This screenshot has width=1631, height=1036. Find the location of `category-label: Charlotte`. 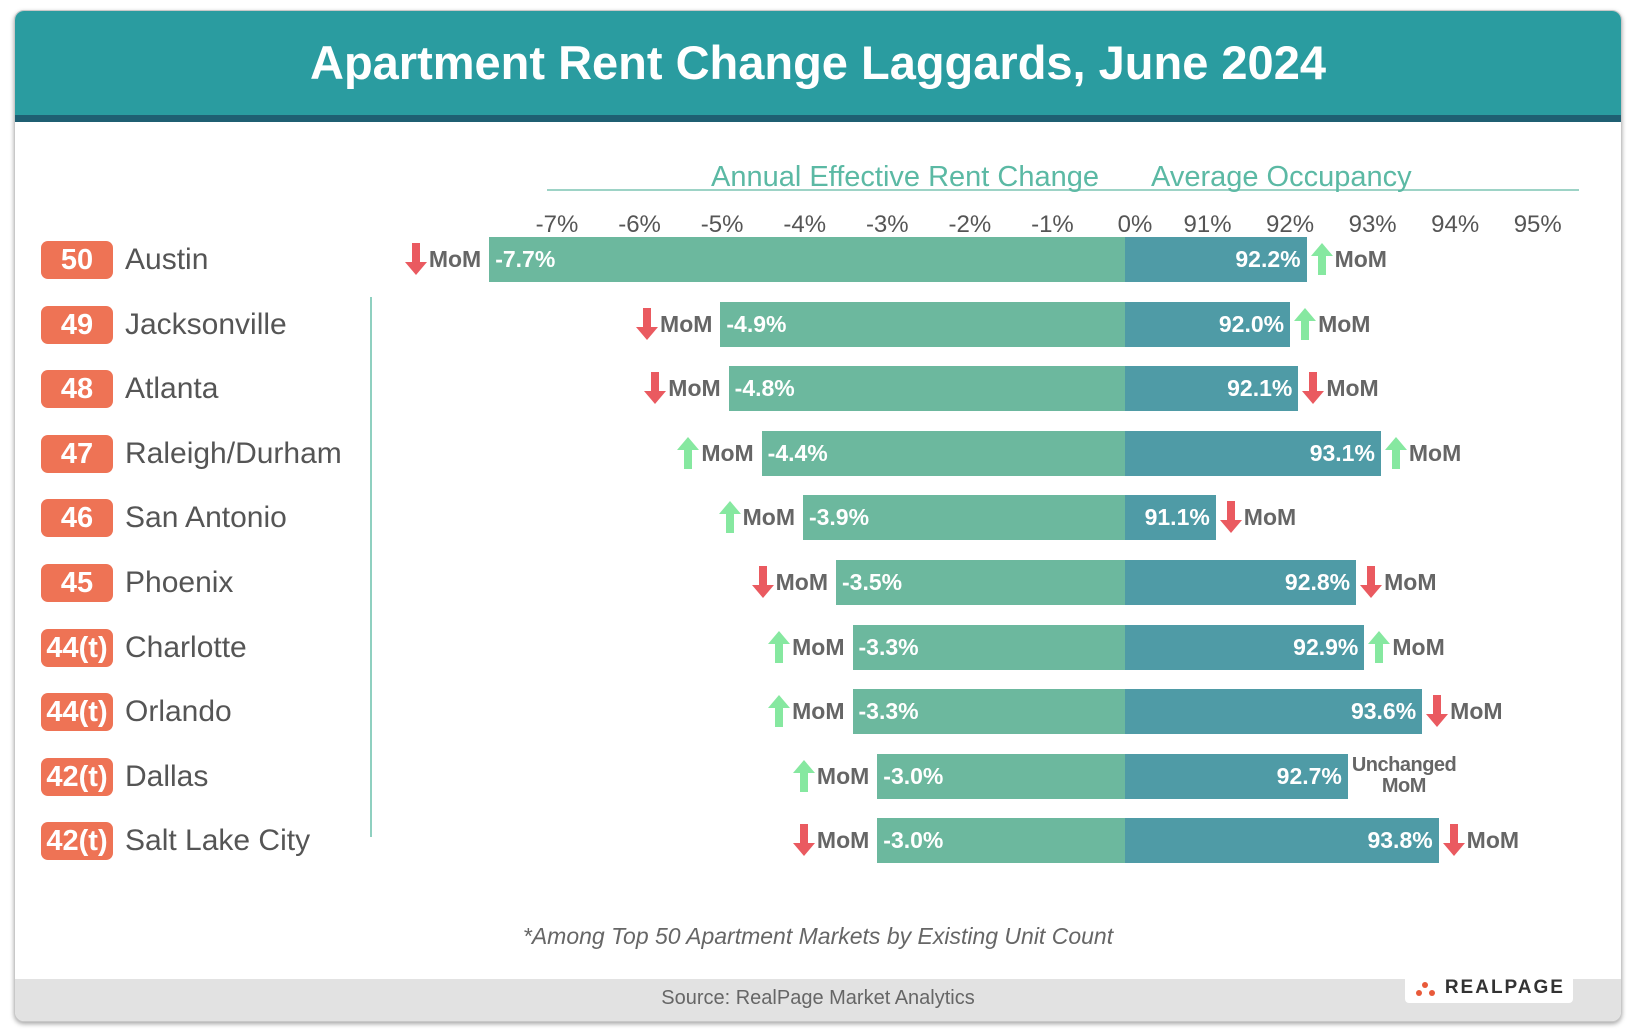

category-label: Charlotte is located at coordinates (186, 647).